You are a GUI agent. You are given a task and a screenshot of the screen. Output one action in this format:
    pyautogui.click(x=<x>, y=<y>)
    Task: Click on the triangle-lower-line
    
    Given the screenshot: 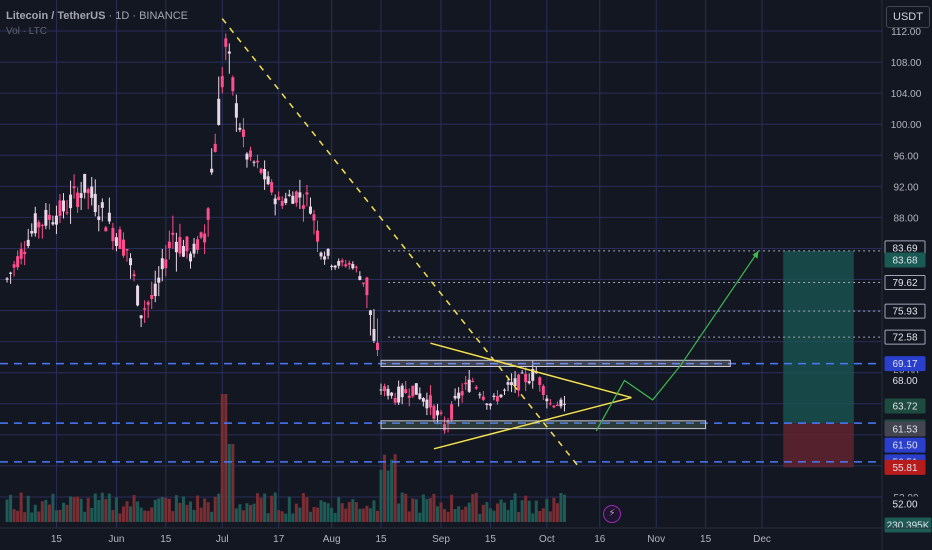 What is the action you would take?
    pyautogui.click(x=532, y=423)
    